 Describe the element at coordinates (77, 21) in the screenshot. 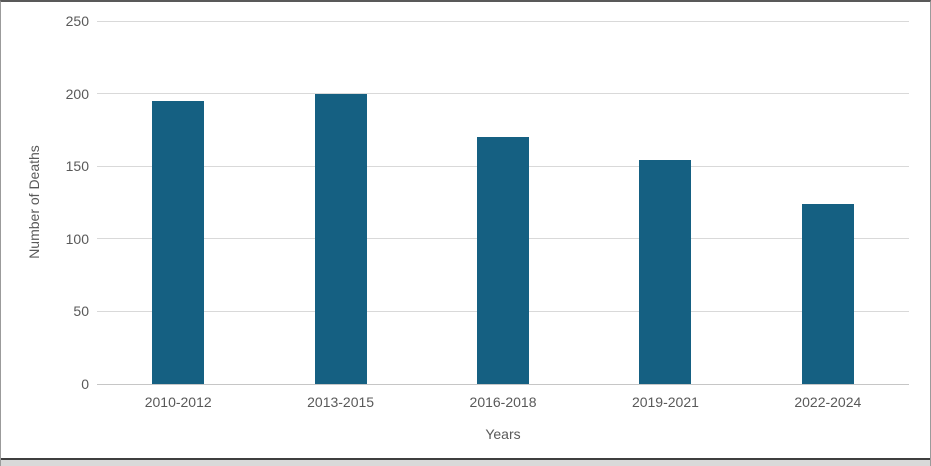

I see `y-tick-label: 250` at that location.